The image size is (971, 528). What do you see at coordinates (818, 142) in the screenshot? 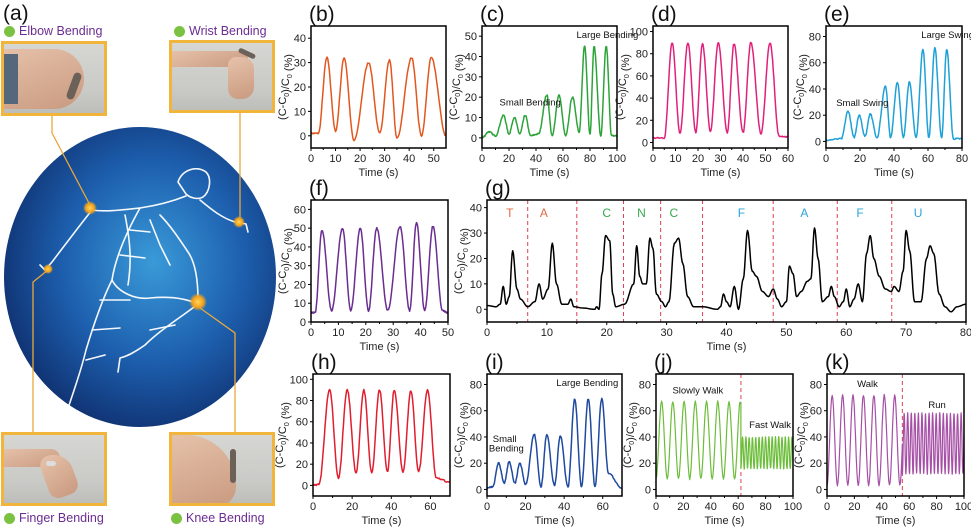
I see `y-tick-label: 0` at bounding box center [818, 142].